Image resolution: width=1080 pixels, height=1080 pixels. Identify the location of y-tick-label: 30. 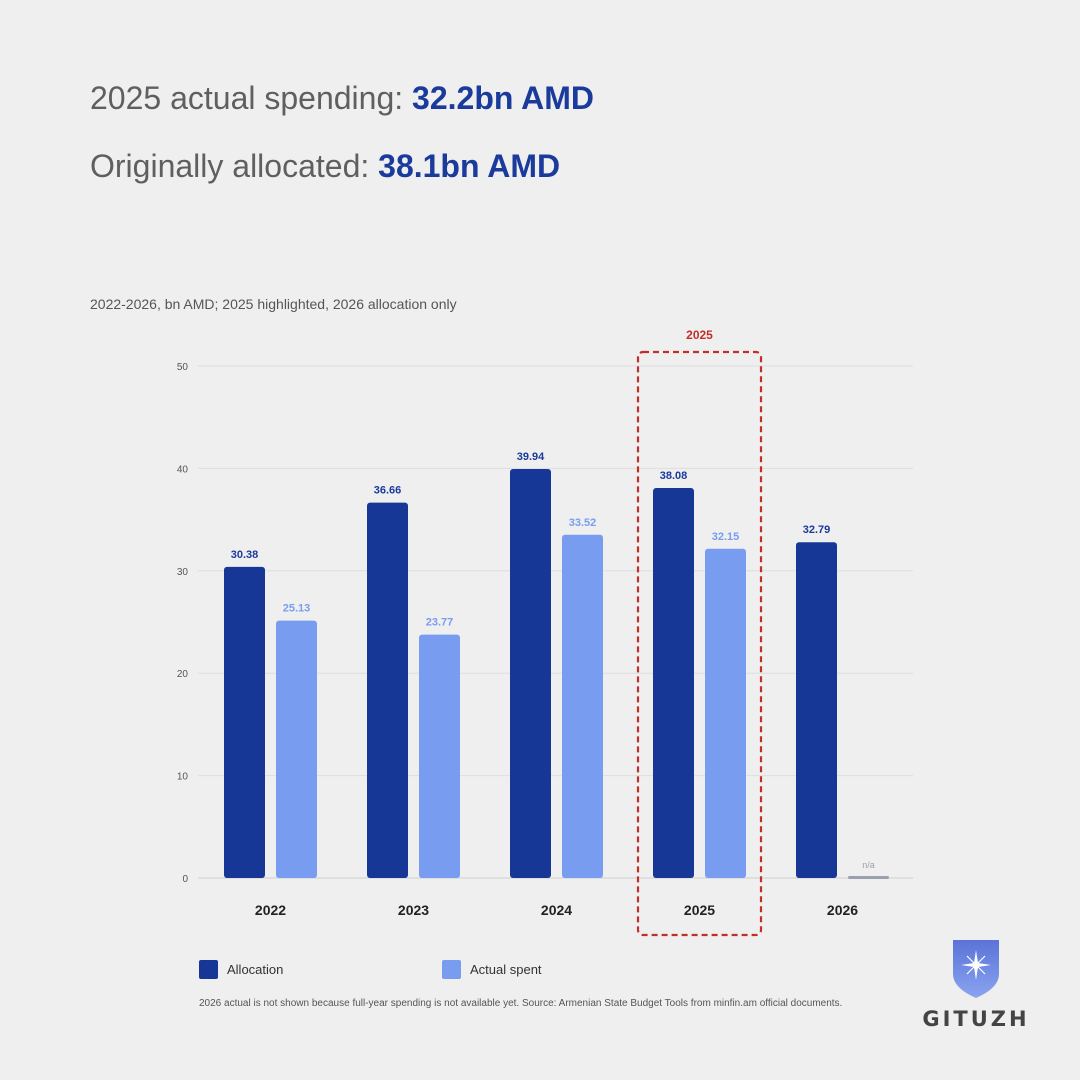
(183, 572).